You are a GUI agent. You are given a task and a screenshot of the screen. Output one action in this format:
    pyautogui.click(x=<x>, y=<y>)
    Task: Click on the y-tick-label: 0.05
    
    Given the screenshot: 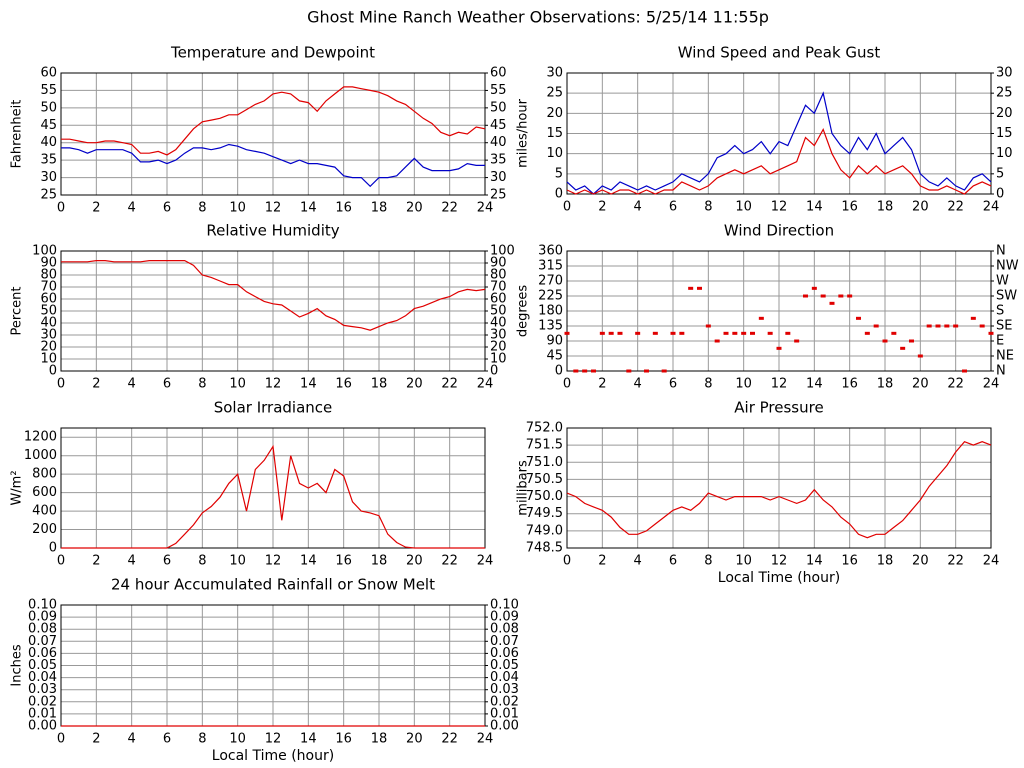 What is the action you would take?
    pyautogui.click(x=42, y=665)
    